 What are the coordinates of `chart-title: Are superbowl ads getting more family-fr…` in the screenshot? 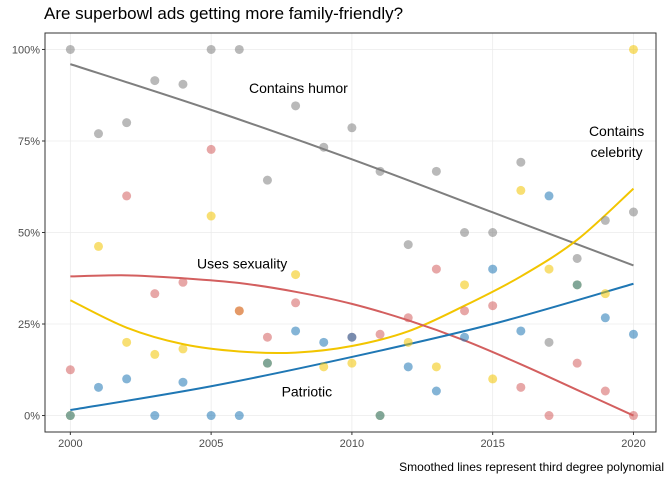 It's located at (224, 13).